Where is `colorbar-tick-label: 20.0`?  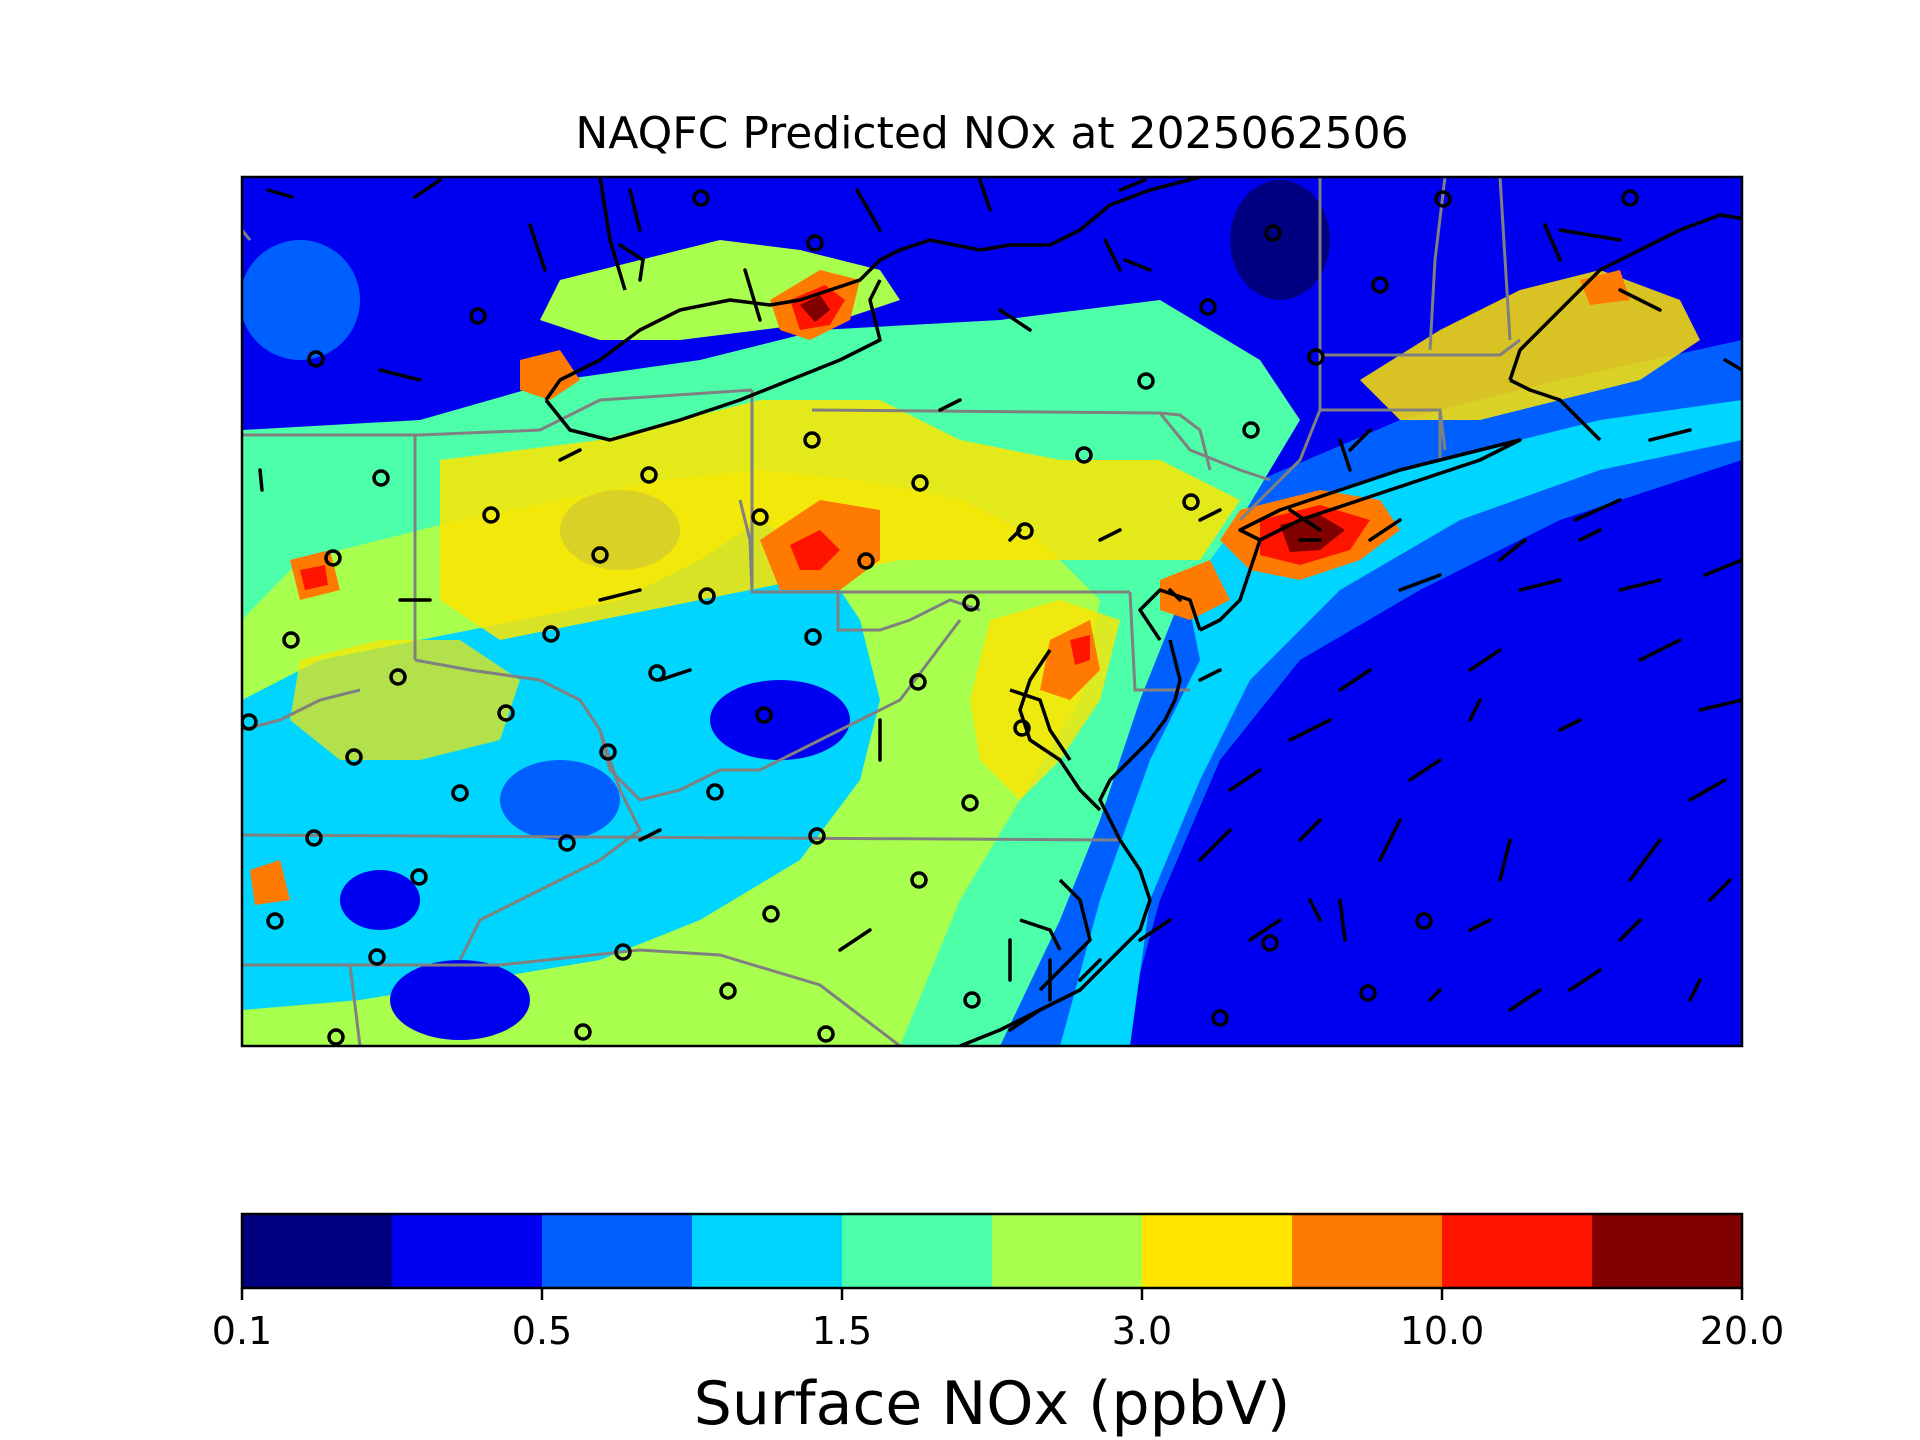 colorbar-tick-label: 20.0 is located at coordinates (1742, 1331).